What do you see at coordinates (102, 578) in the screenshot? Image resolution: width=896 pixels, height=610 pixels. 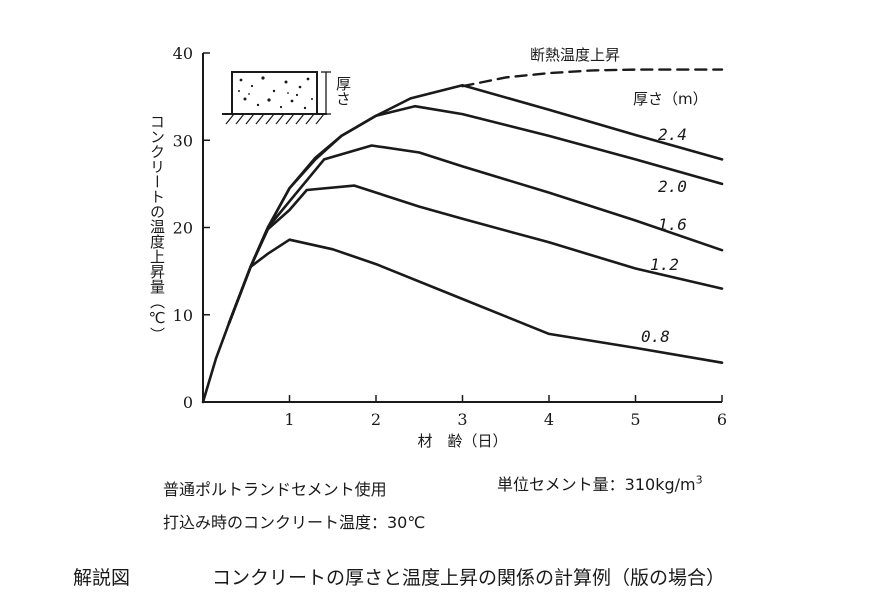 I see `figure-caption-label: 解説図` at bounding box center [102, 578].